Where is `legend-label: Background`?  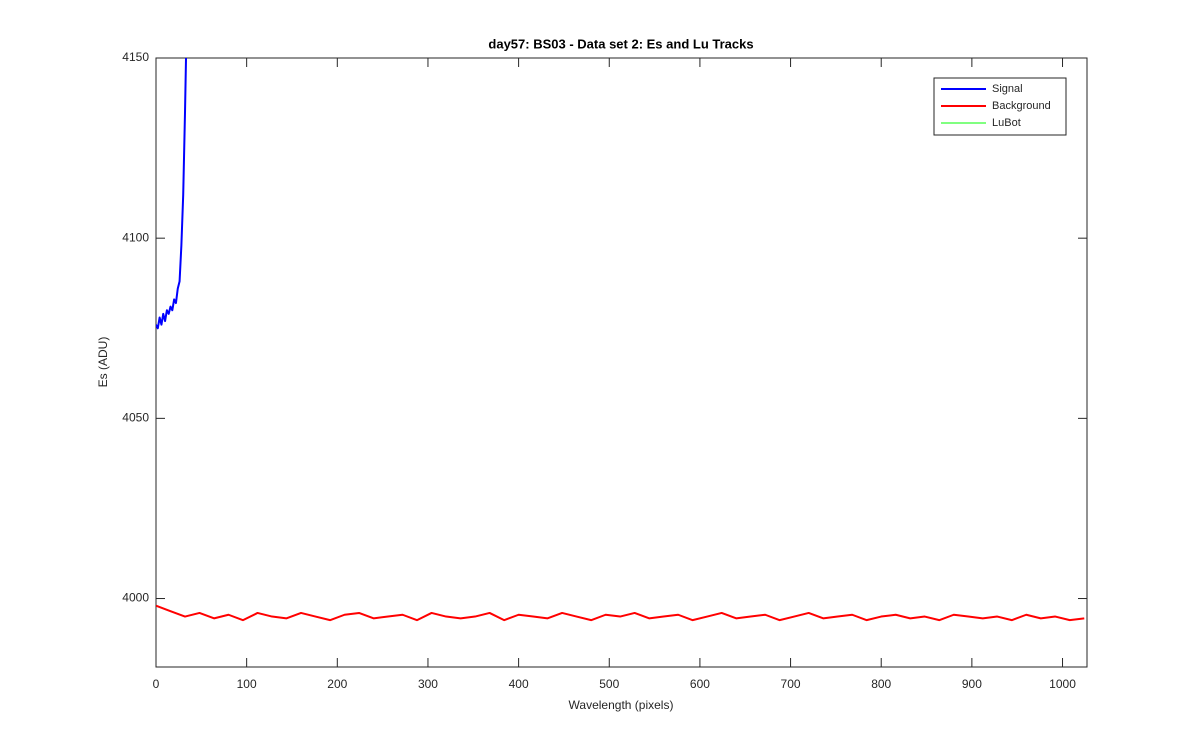
legend-label: Background is located at coordinates (1021, 106).